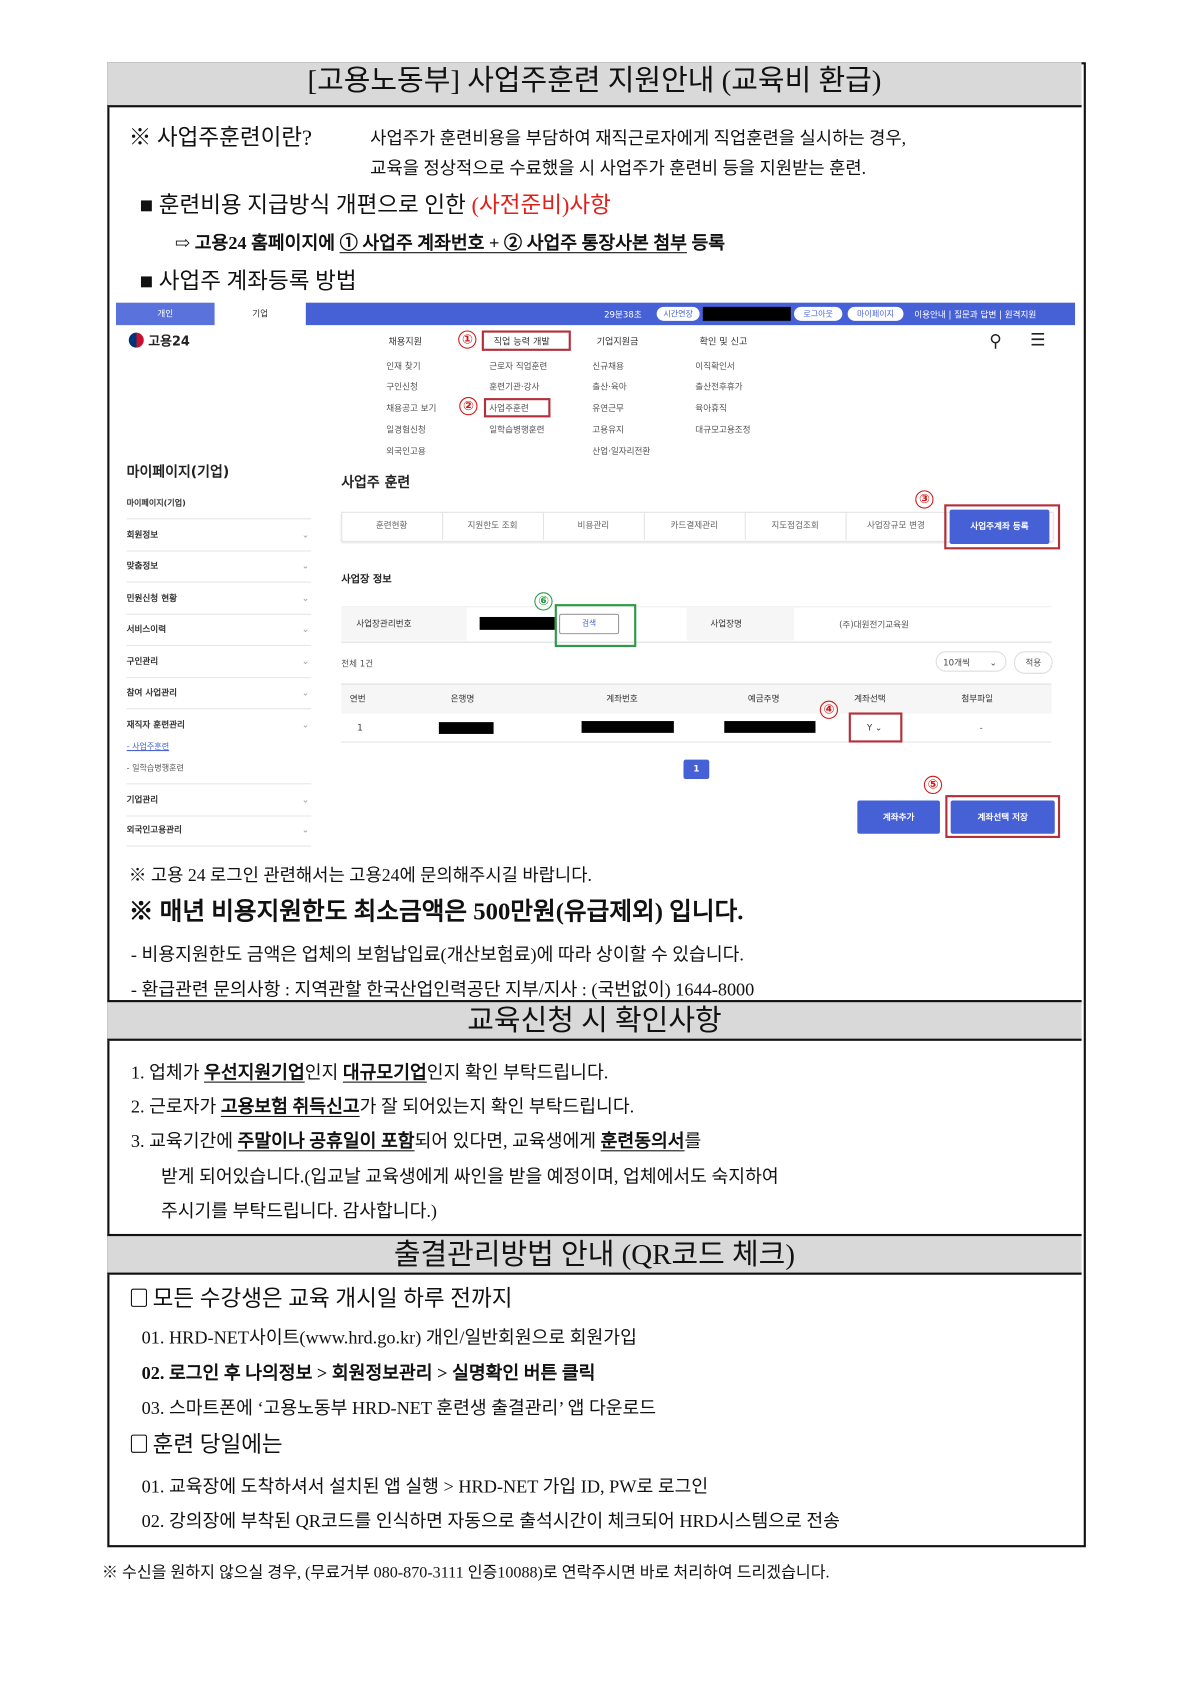 This screenshot has width=1191, height=1684. I want to click on sidebar-item-participation: 참여 사업관리 ⌄, so click(219, 693).